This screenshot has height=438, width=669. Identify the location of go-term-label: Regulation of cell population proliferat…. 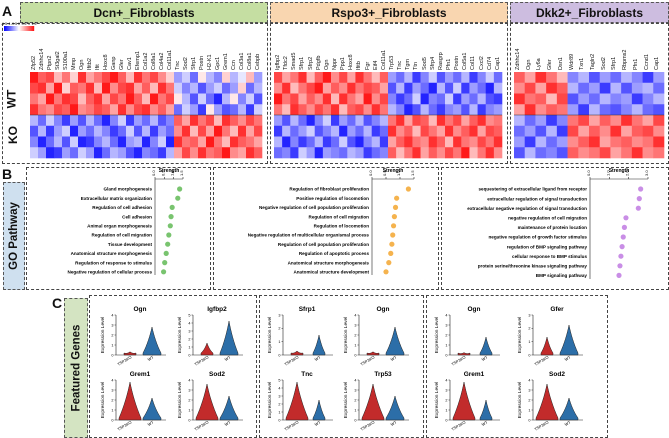
(323, 244).